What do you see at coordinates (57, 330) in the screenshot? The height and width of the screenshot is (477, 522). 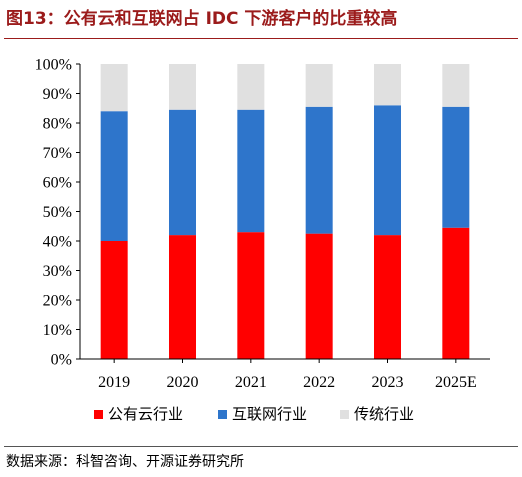 I see `y-tick-label: 10%` at bounding box center [57, 330].